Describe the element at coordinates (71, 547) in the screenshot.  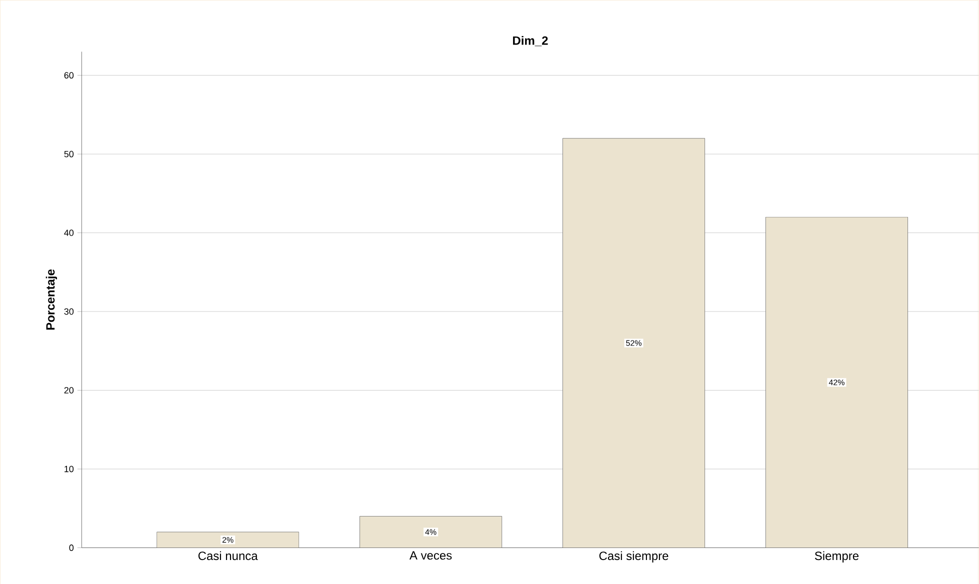
I see `y-tick-label: 0` at that location.